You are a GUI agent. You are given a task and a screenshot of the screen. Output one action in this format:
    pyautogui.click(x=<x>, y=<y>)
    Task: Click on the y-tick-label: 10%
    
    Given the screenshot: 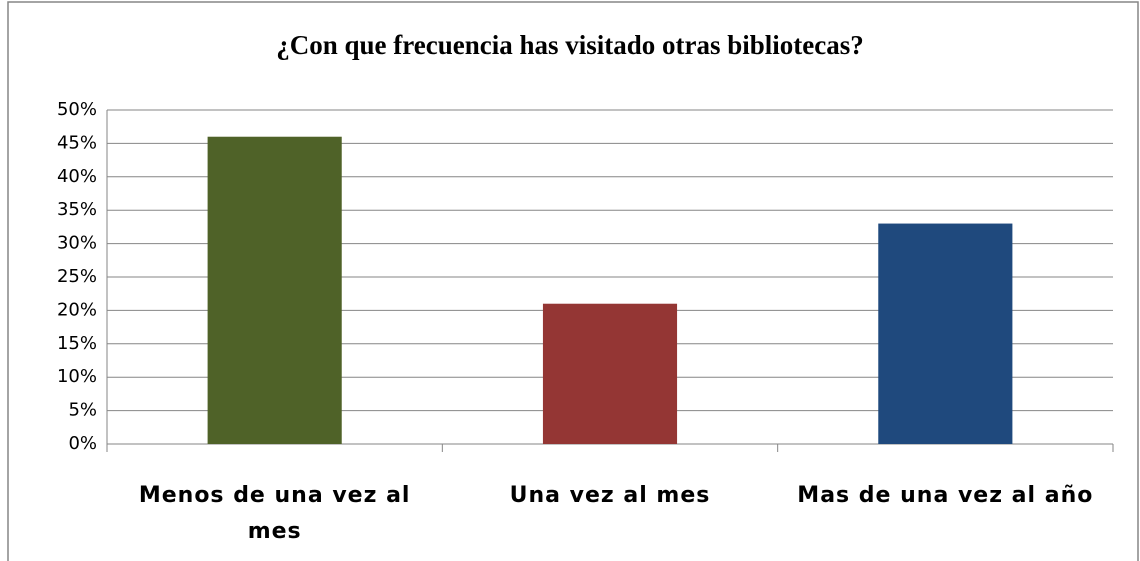 What is the action you would take?
    pyautogui.click(x=77, y=376)
    